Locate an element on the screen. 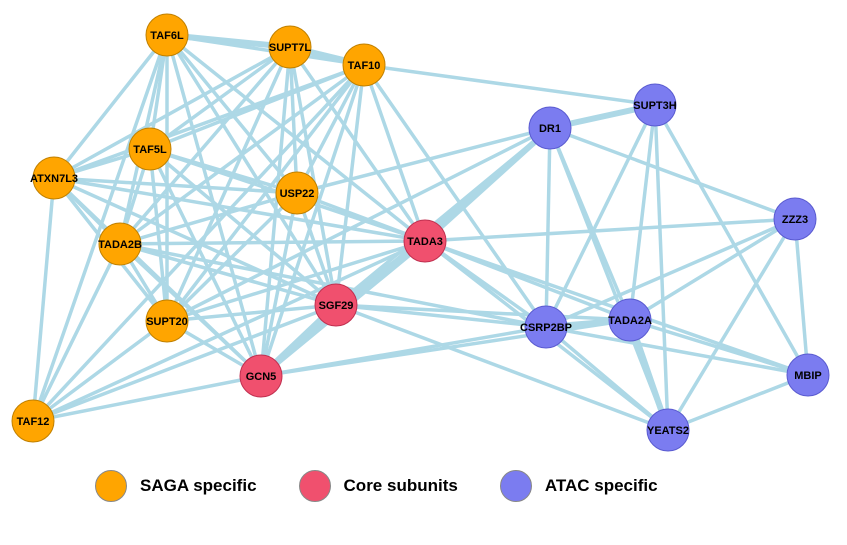  legend-item-saga: SAGA specific is located at coordinates (176, 486).